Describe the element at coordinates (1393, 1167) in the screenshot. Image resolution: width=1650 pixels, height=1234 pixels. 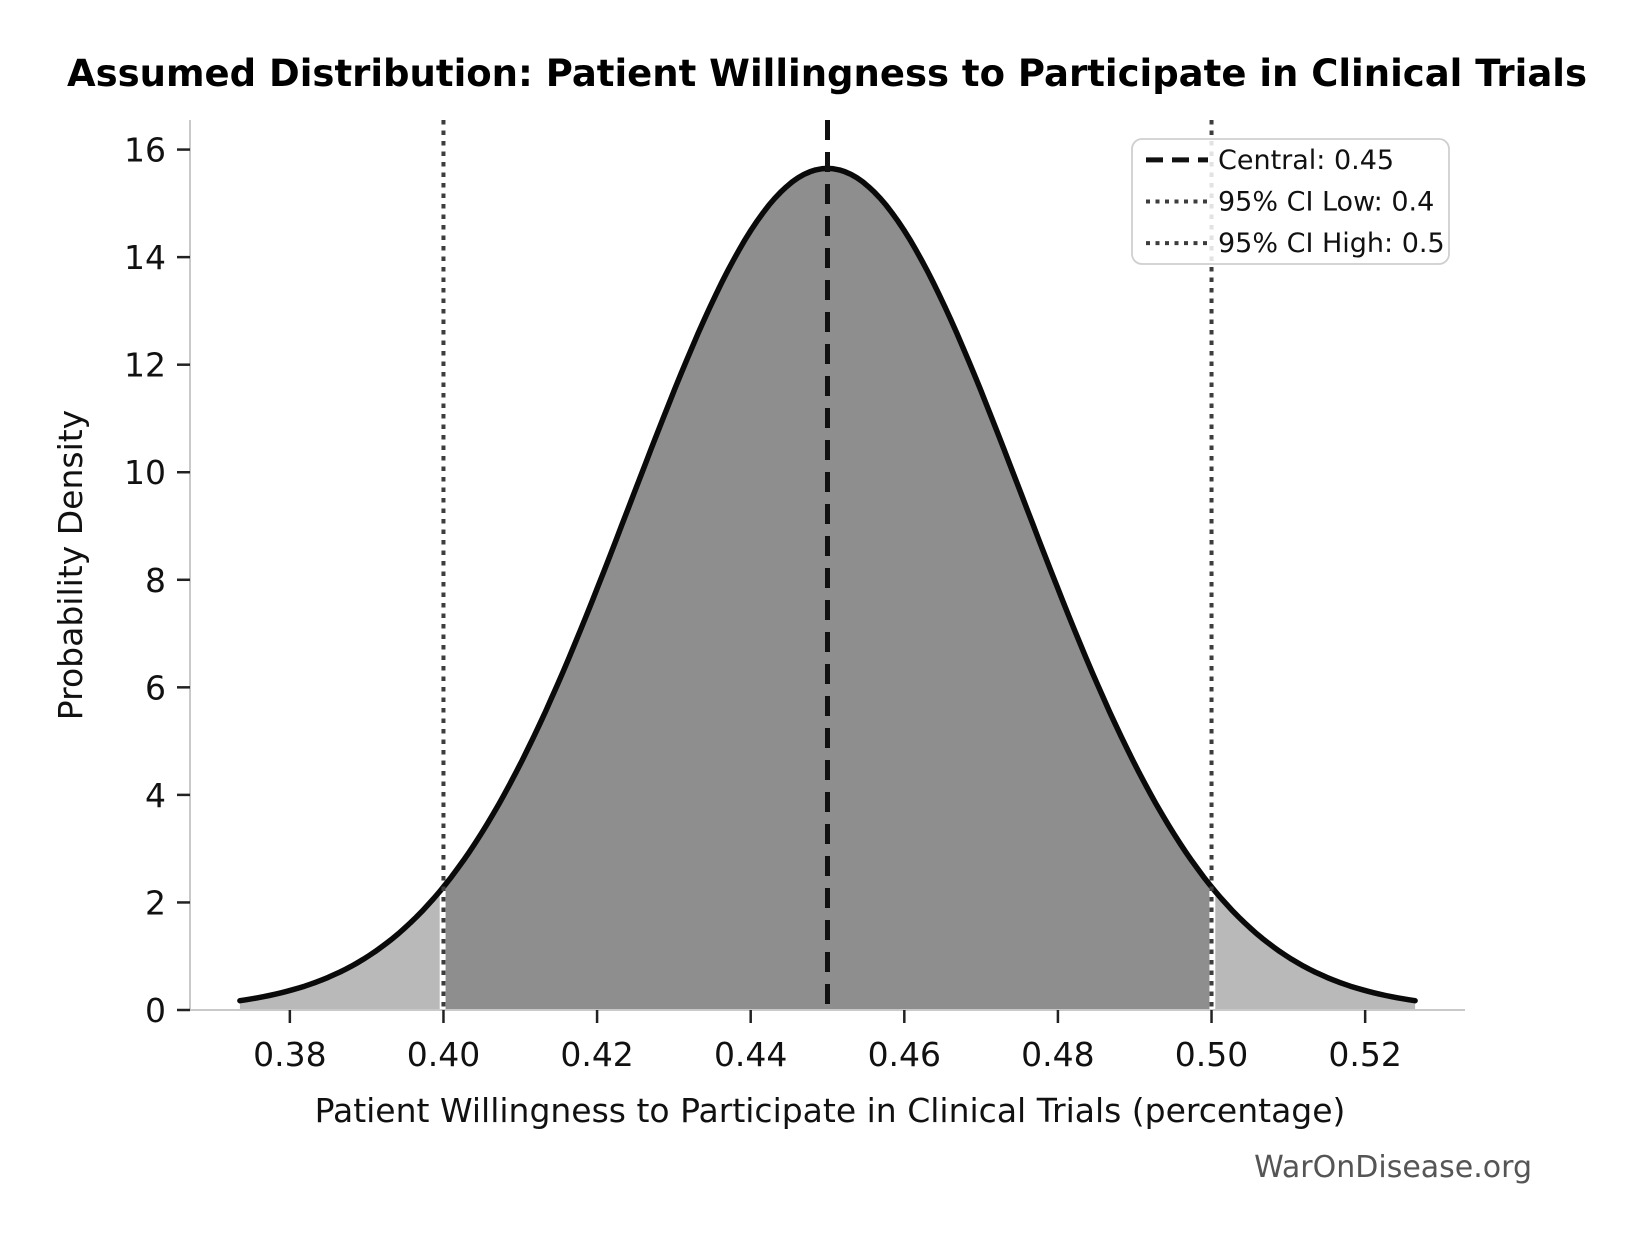
I see `watermark: WarOnDisease.org` at that location.